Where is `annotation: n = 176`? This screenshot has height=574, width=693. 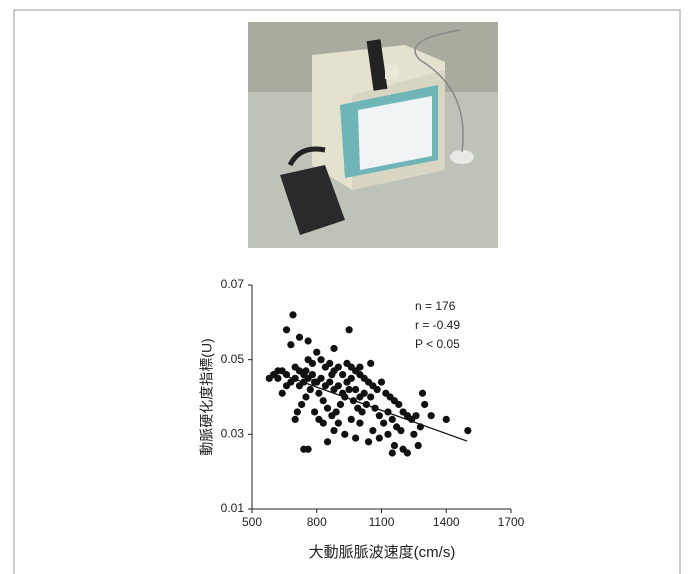 annotation: n = 176 is located at coordinates (435, 306).